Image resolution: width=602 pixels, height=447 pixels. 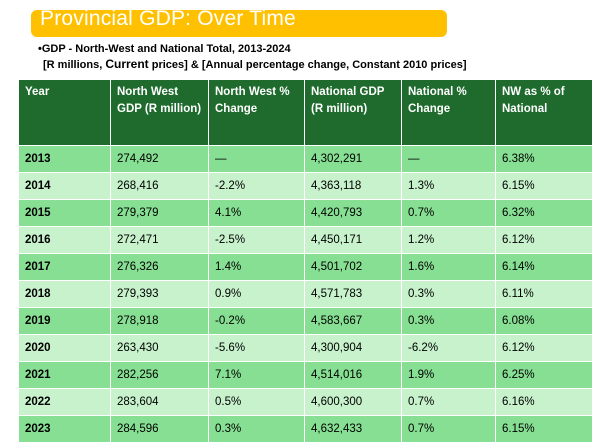 I want to click on table-row: 2022 283,604 0.5% 4,600,300 0.7% 6.16%, so click(x=305, y=402).